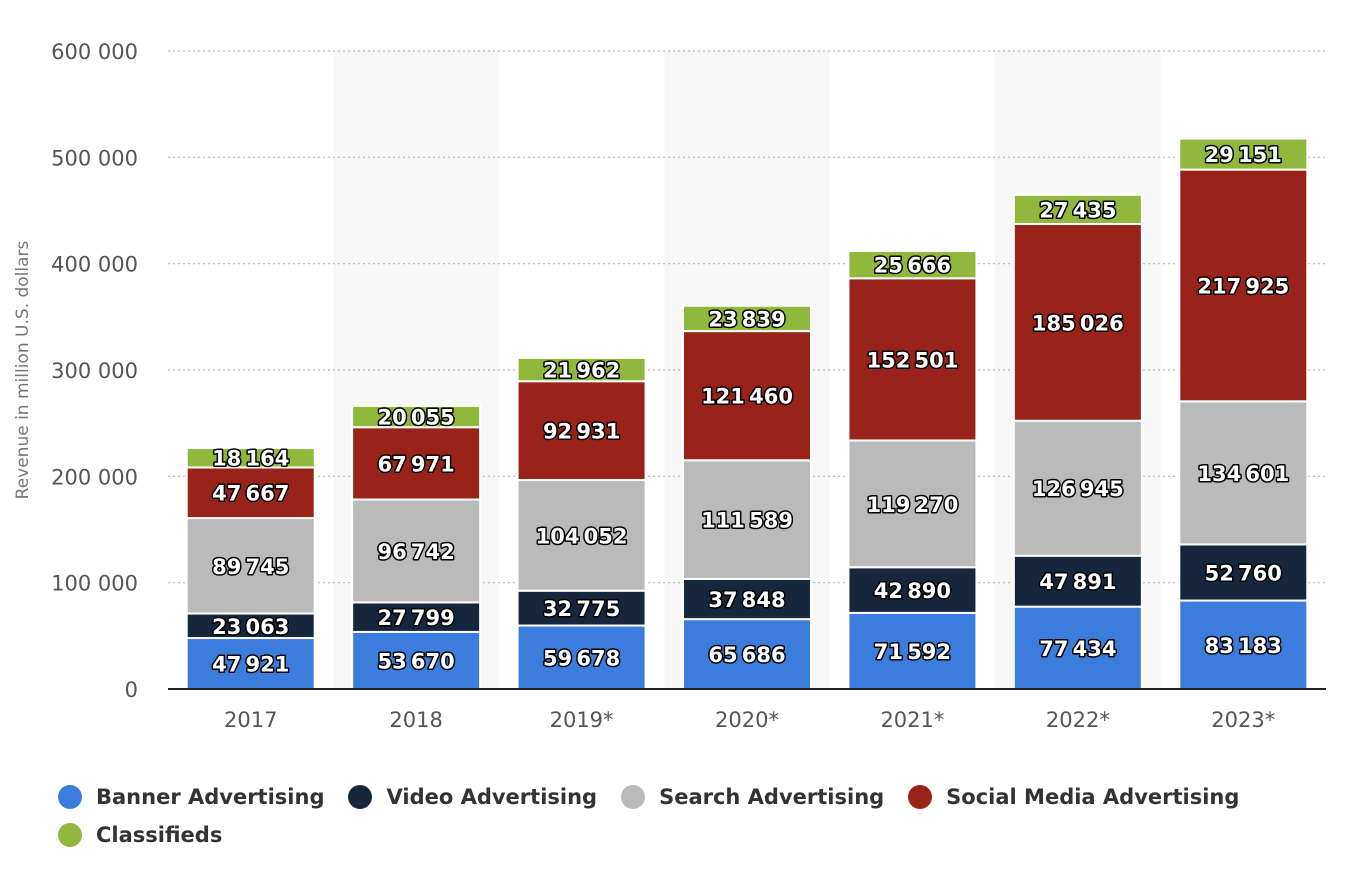 The height and width of the screenshot is (876, 1348). I want to click on data-label: 126 945, so click(1078, 489).